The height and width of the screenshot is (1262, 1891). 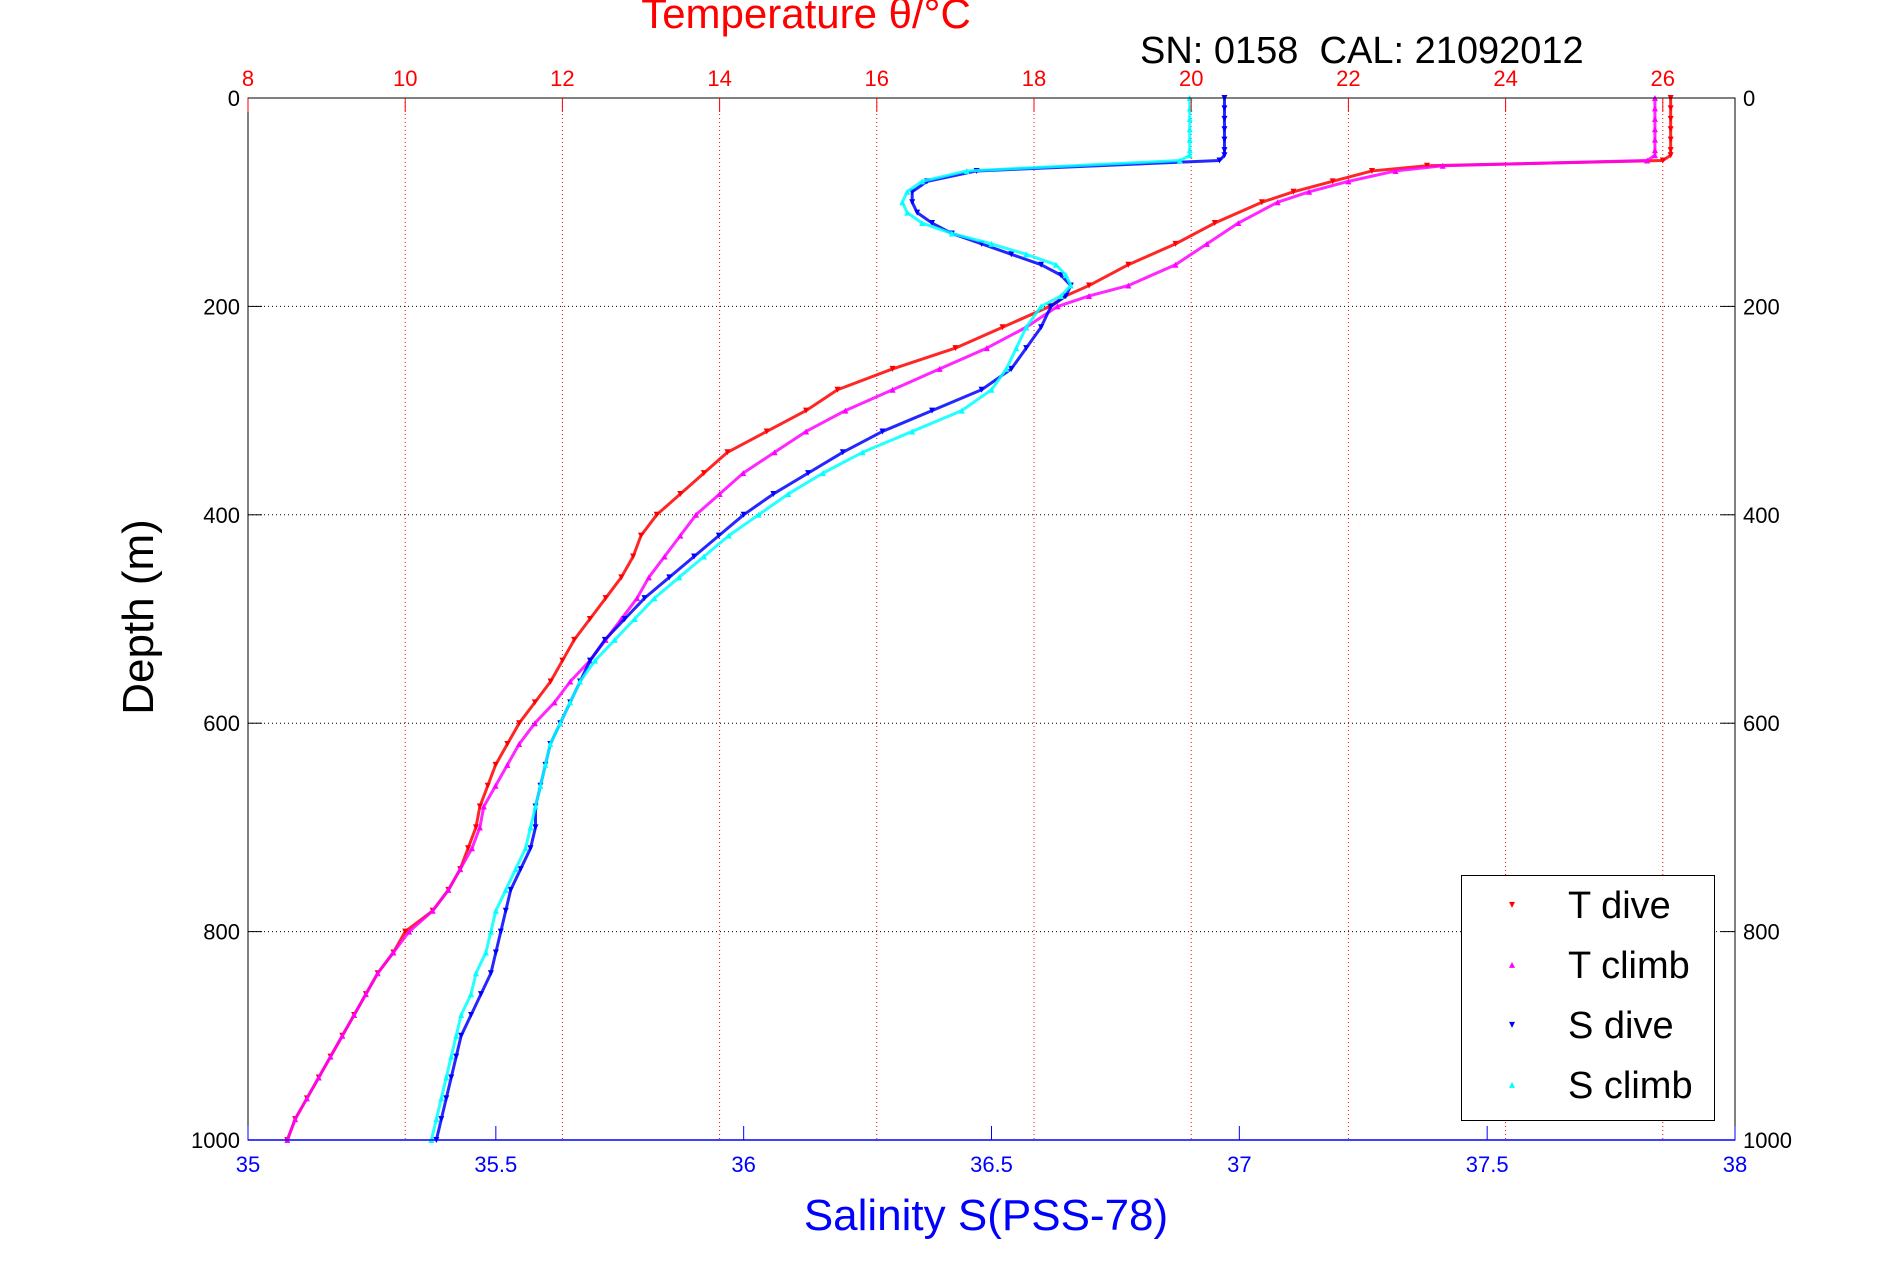 I want to click on legend-item-s-dive: ▾ S dive, so click(x=1589, y=1025).